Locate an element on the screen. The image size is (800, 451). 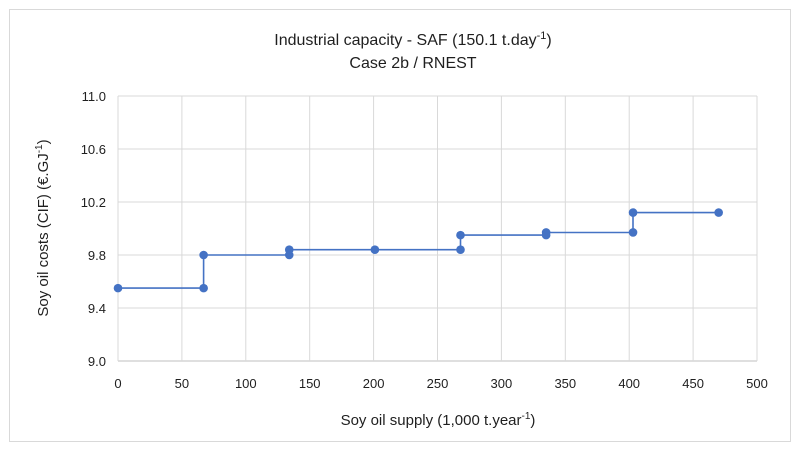
y-tick-label: 11.0 is located at coordinates (94, 96).